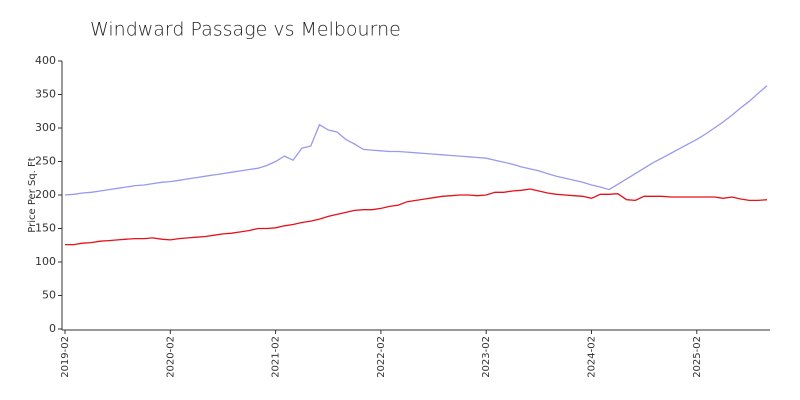  What do you see at coordinates (52, 328) in the screenshot?
I see `y-tick-label: 0` at bounding box center [52, 328].